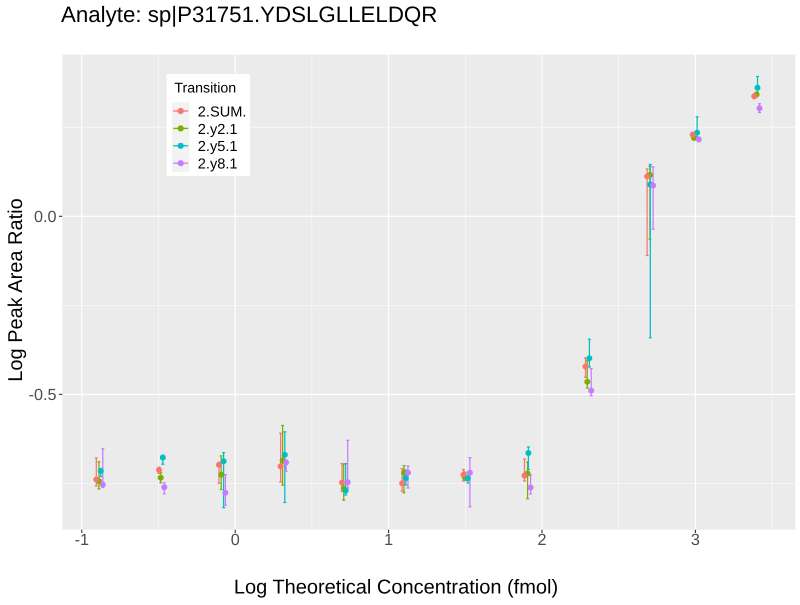  What do you see at coordinates (396, 588) in the screenshot?
I see `svg-text:Log Theoretical Concentration: Log Theoretical Concentration (fmol)` at bounding box center [396, 588].